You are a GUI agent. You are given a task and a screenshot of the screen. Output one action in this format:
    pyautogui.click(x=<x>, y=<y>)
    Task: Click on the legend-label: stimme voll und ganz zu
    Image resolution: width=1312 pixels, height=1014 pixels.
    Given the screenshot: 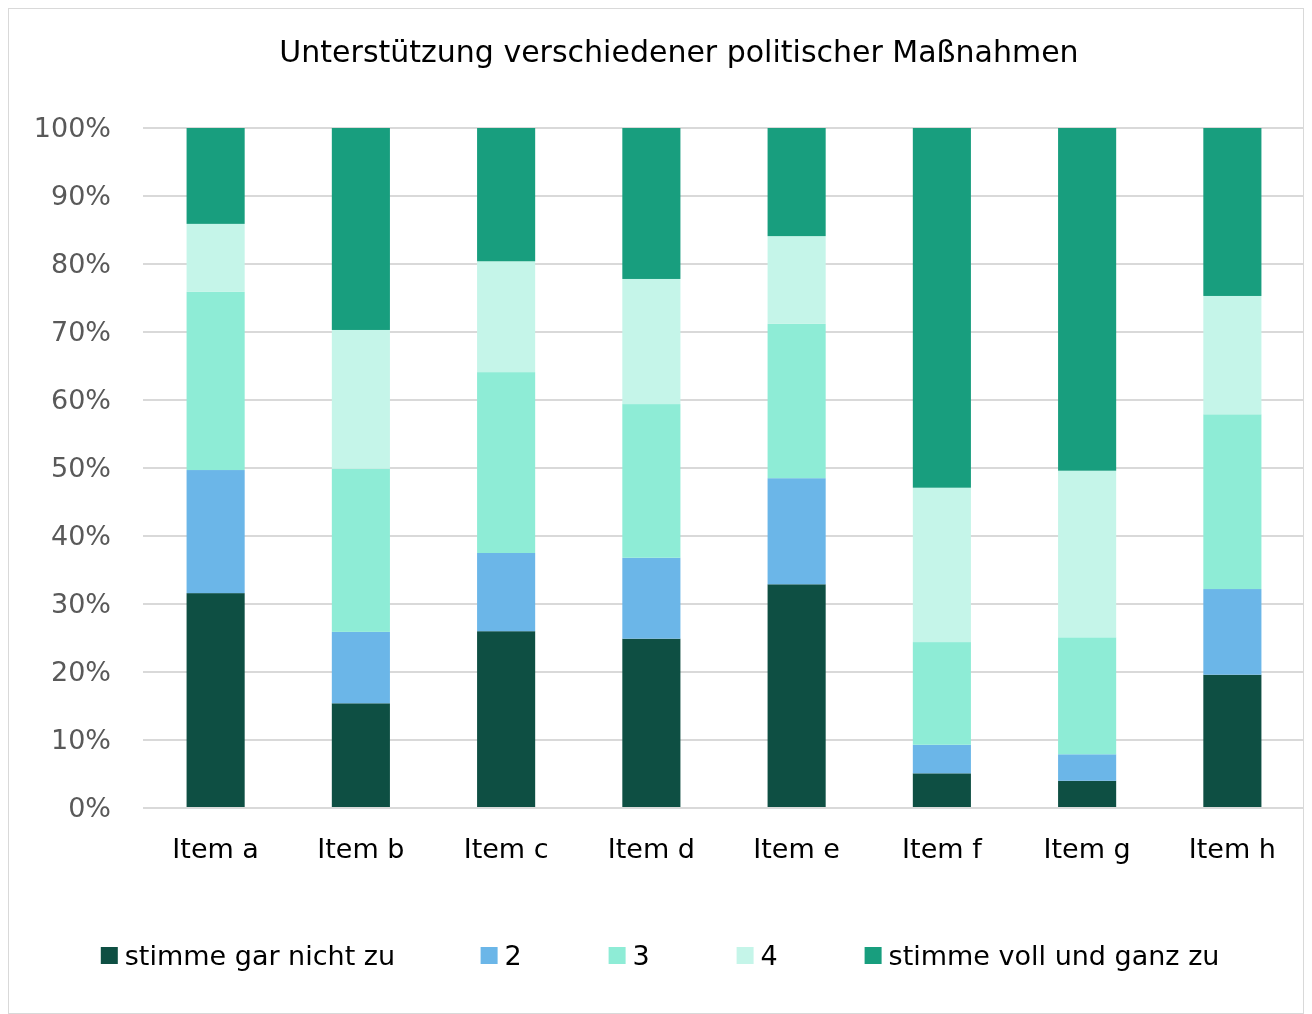 What is the action you would take?
    pyautogui.click(x=1054, y=956)
    